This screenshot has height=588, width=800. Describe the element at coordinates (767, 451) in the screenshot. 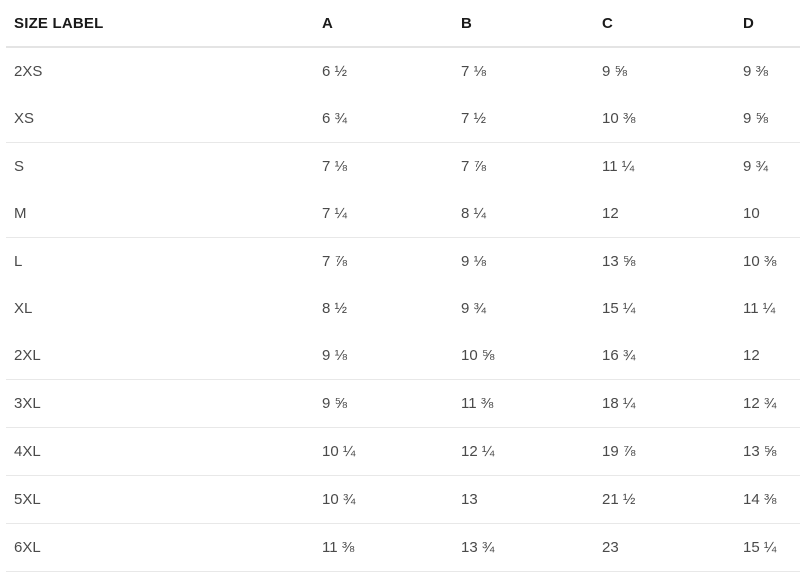

I see `cell-d: 13 ⅝` at that location.